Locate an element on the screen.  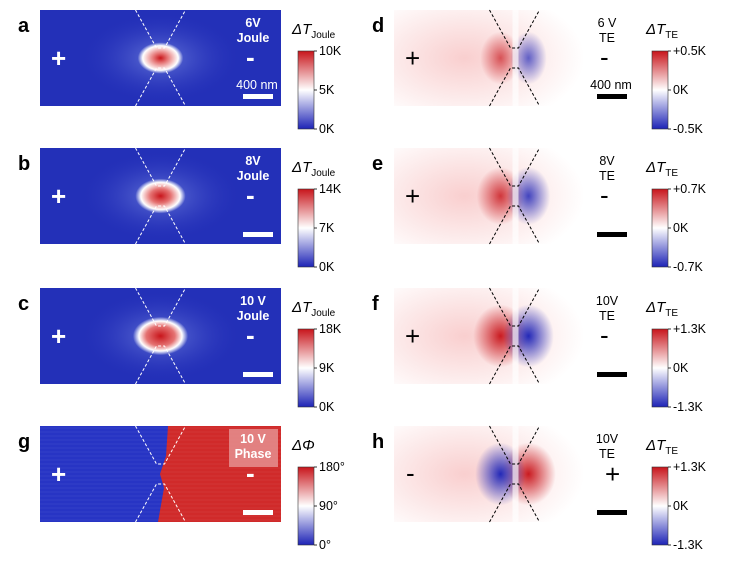
colorbar-tick: -0.5K is located at coordinates (688, 129).